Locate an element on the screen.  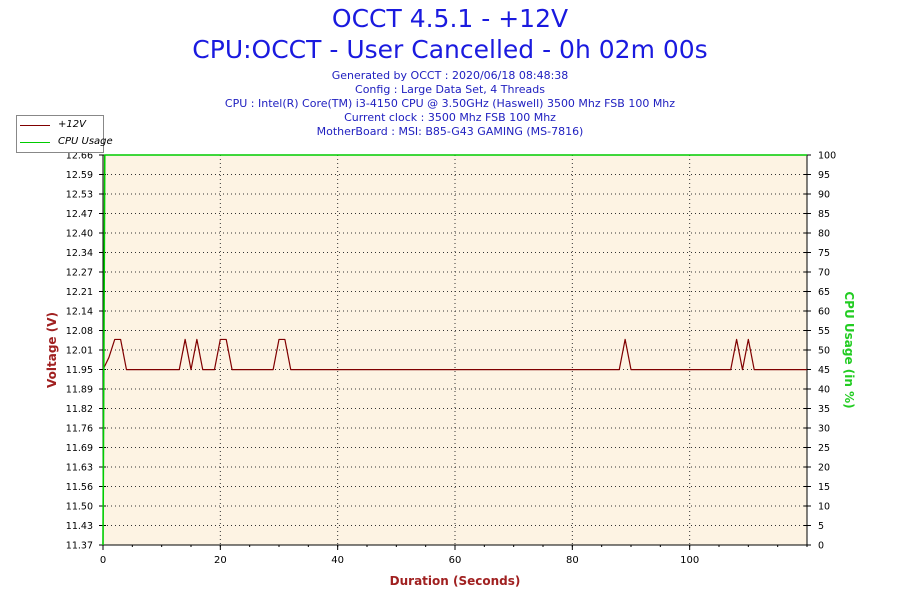
y-tick-label-left: 11.56 is located at coordinates (79, 487).